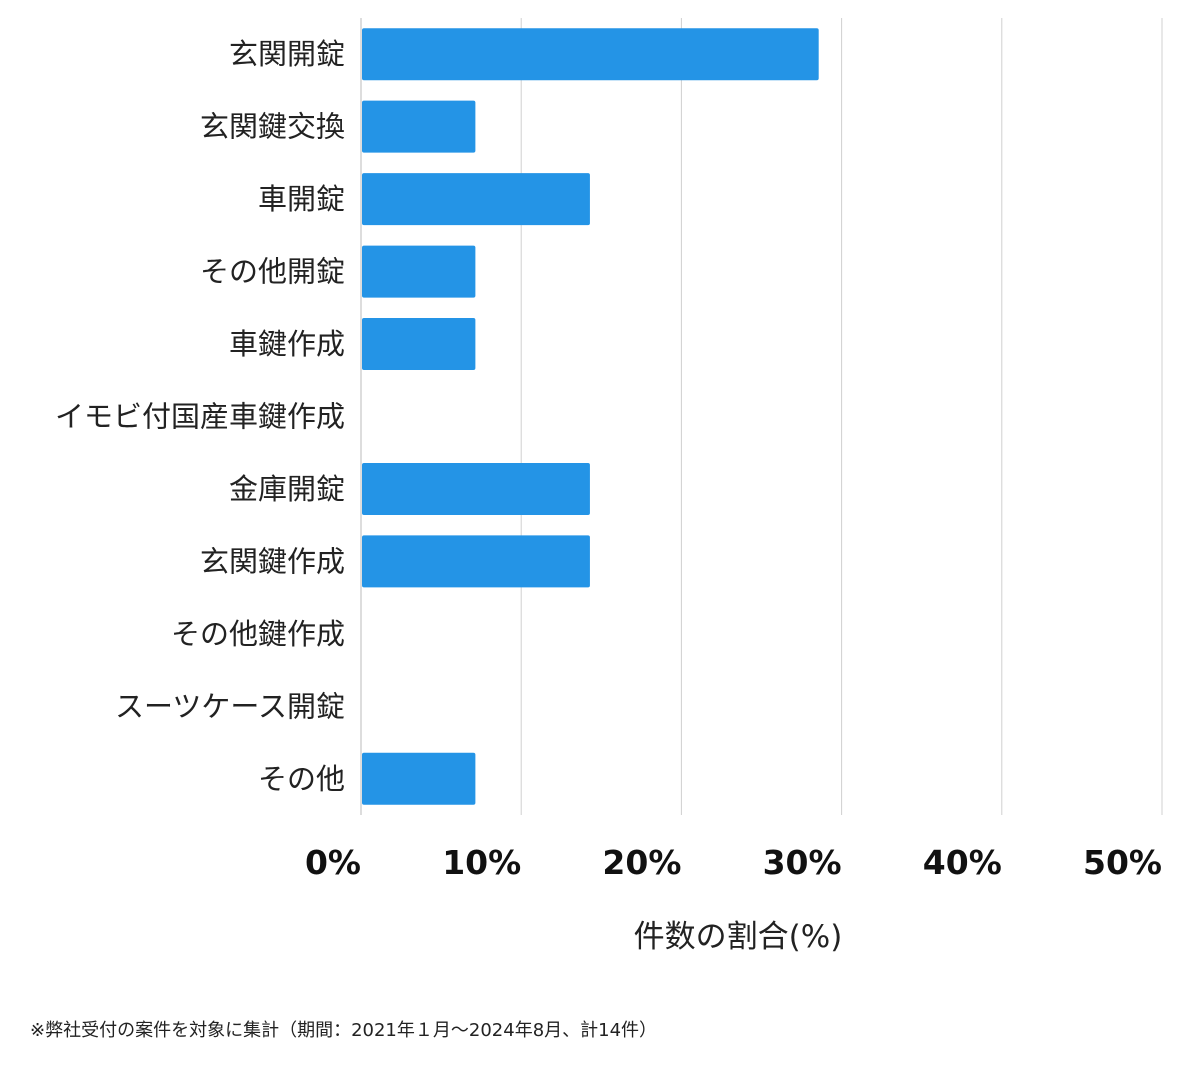 The height and width of the screenshot is (1069, 1200). Describe the element at coordinates (481, 862) in the screenshot. I see `x-tick-label: 10%` at that location.